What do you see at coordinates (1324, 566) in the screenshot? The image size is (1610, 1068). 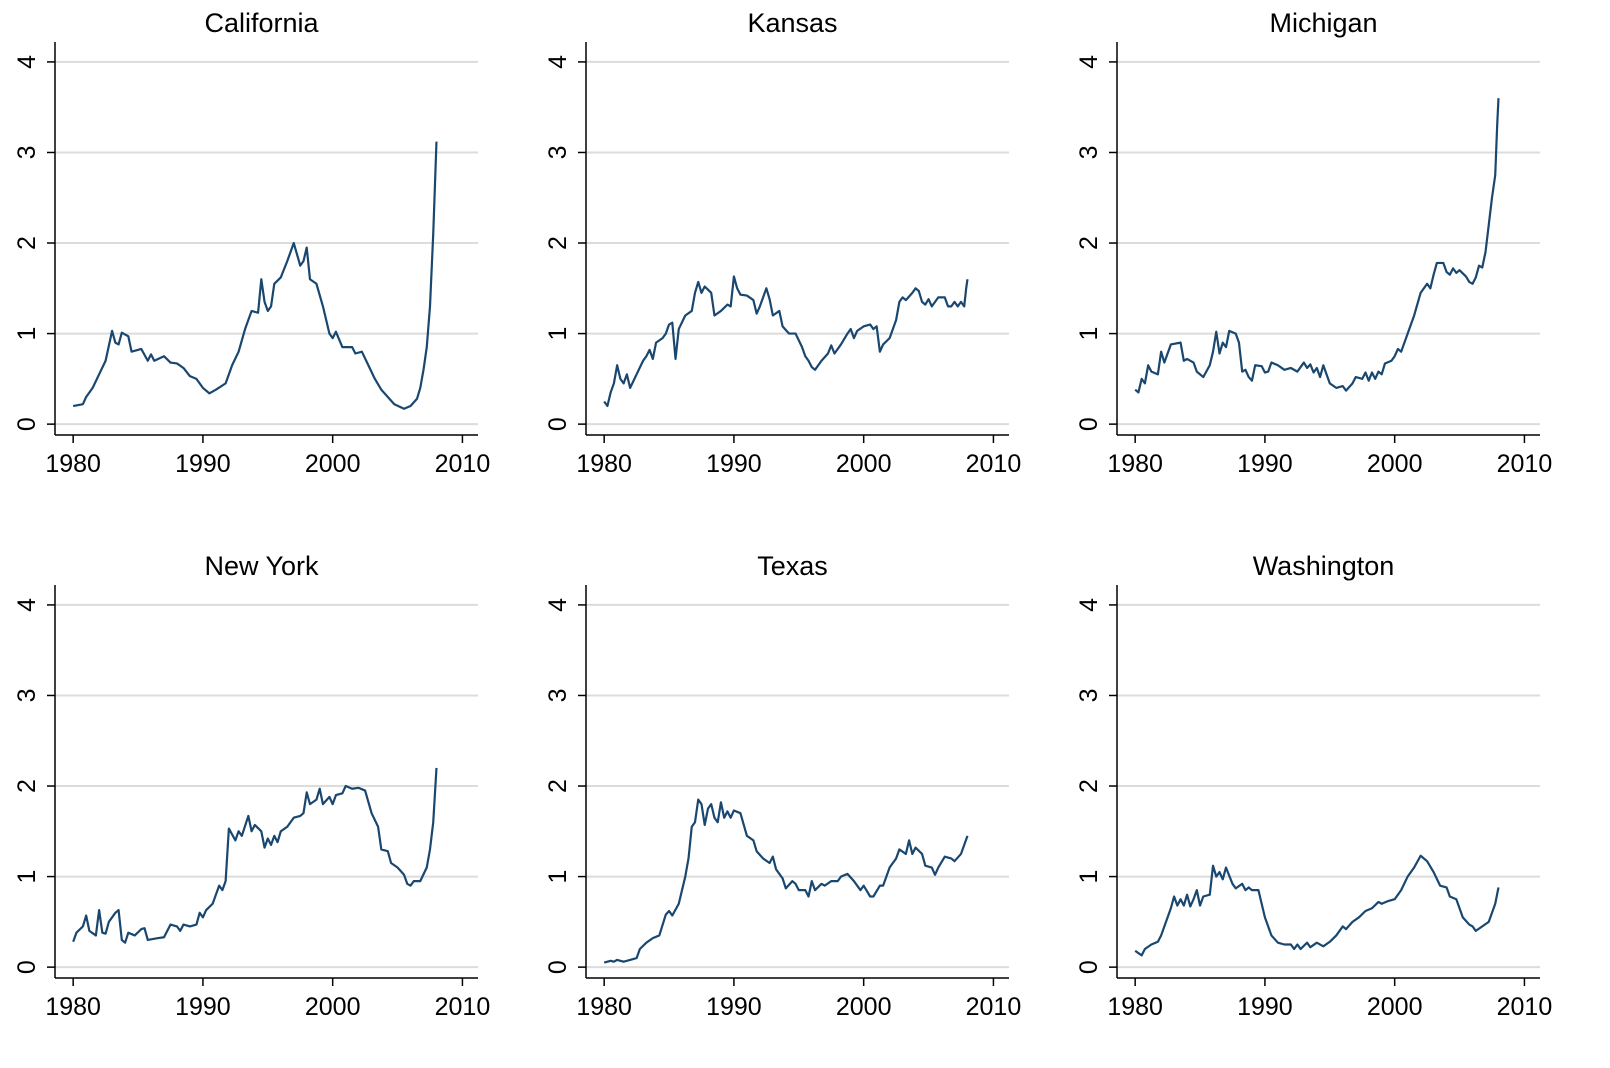 I see `panel-title: Washington` at bounding box center [1324, 566].